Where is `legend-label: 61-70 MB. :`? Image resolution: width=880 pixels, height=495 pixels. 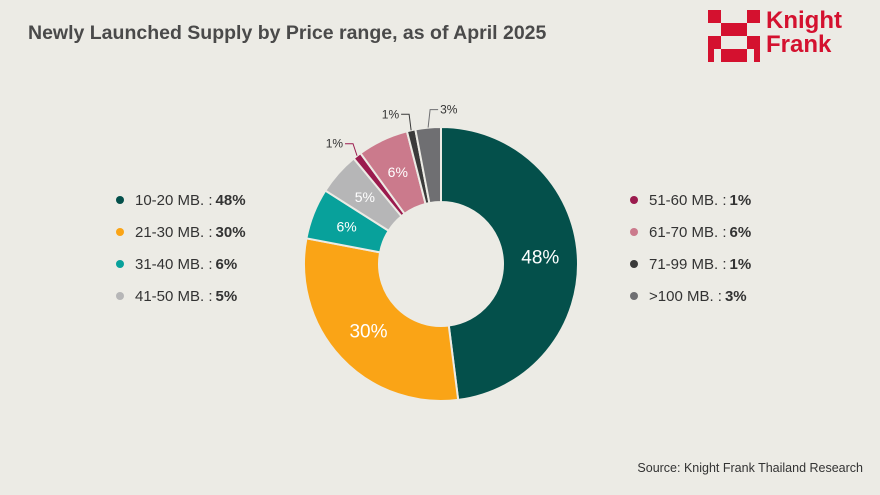
legend-label: 61-70 MB. : is located at coordinates (688, 232).